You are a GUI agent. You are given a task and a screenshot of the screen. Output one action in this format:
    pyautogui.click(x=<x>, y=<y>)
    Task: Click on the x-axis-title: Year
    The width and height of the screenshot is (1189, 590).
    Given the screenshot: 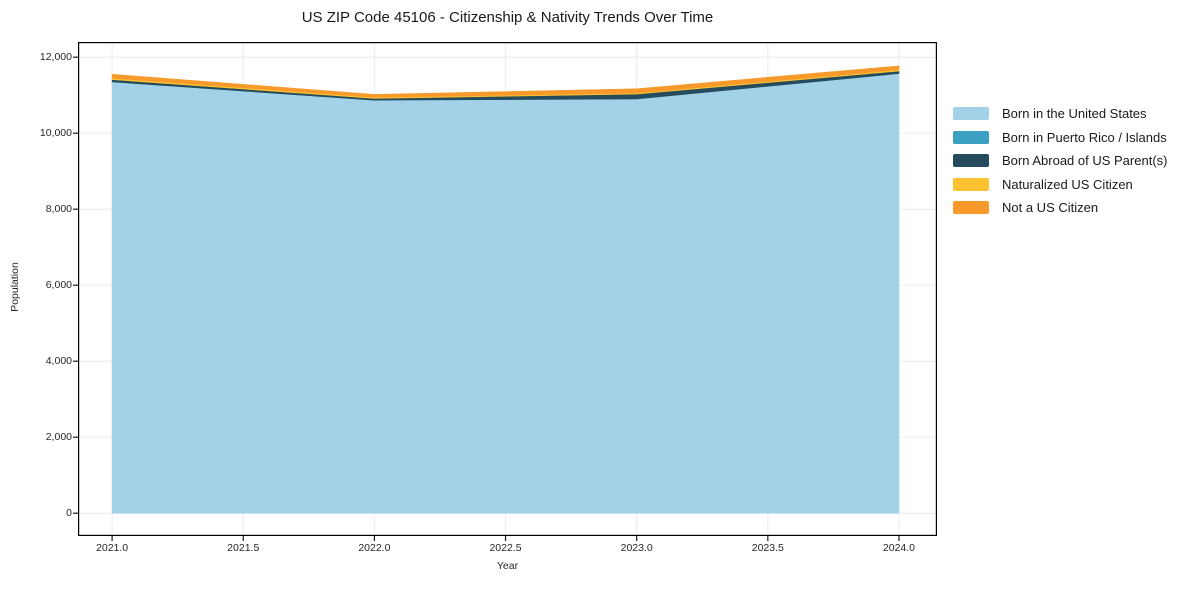 What is the action you would take?
    pyautogui.click(x=507, y=566)
    